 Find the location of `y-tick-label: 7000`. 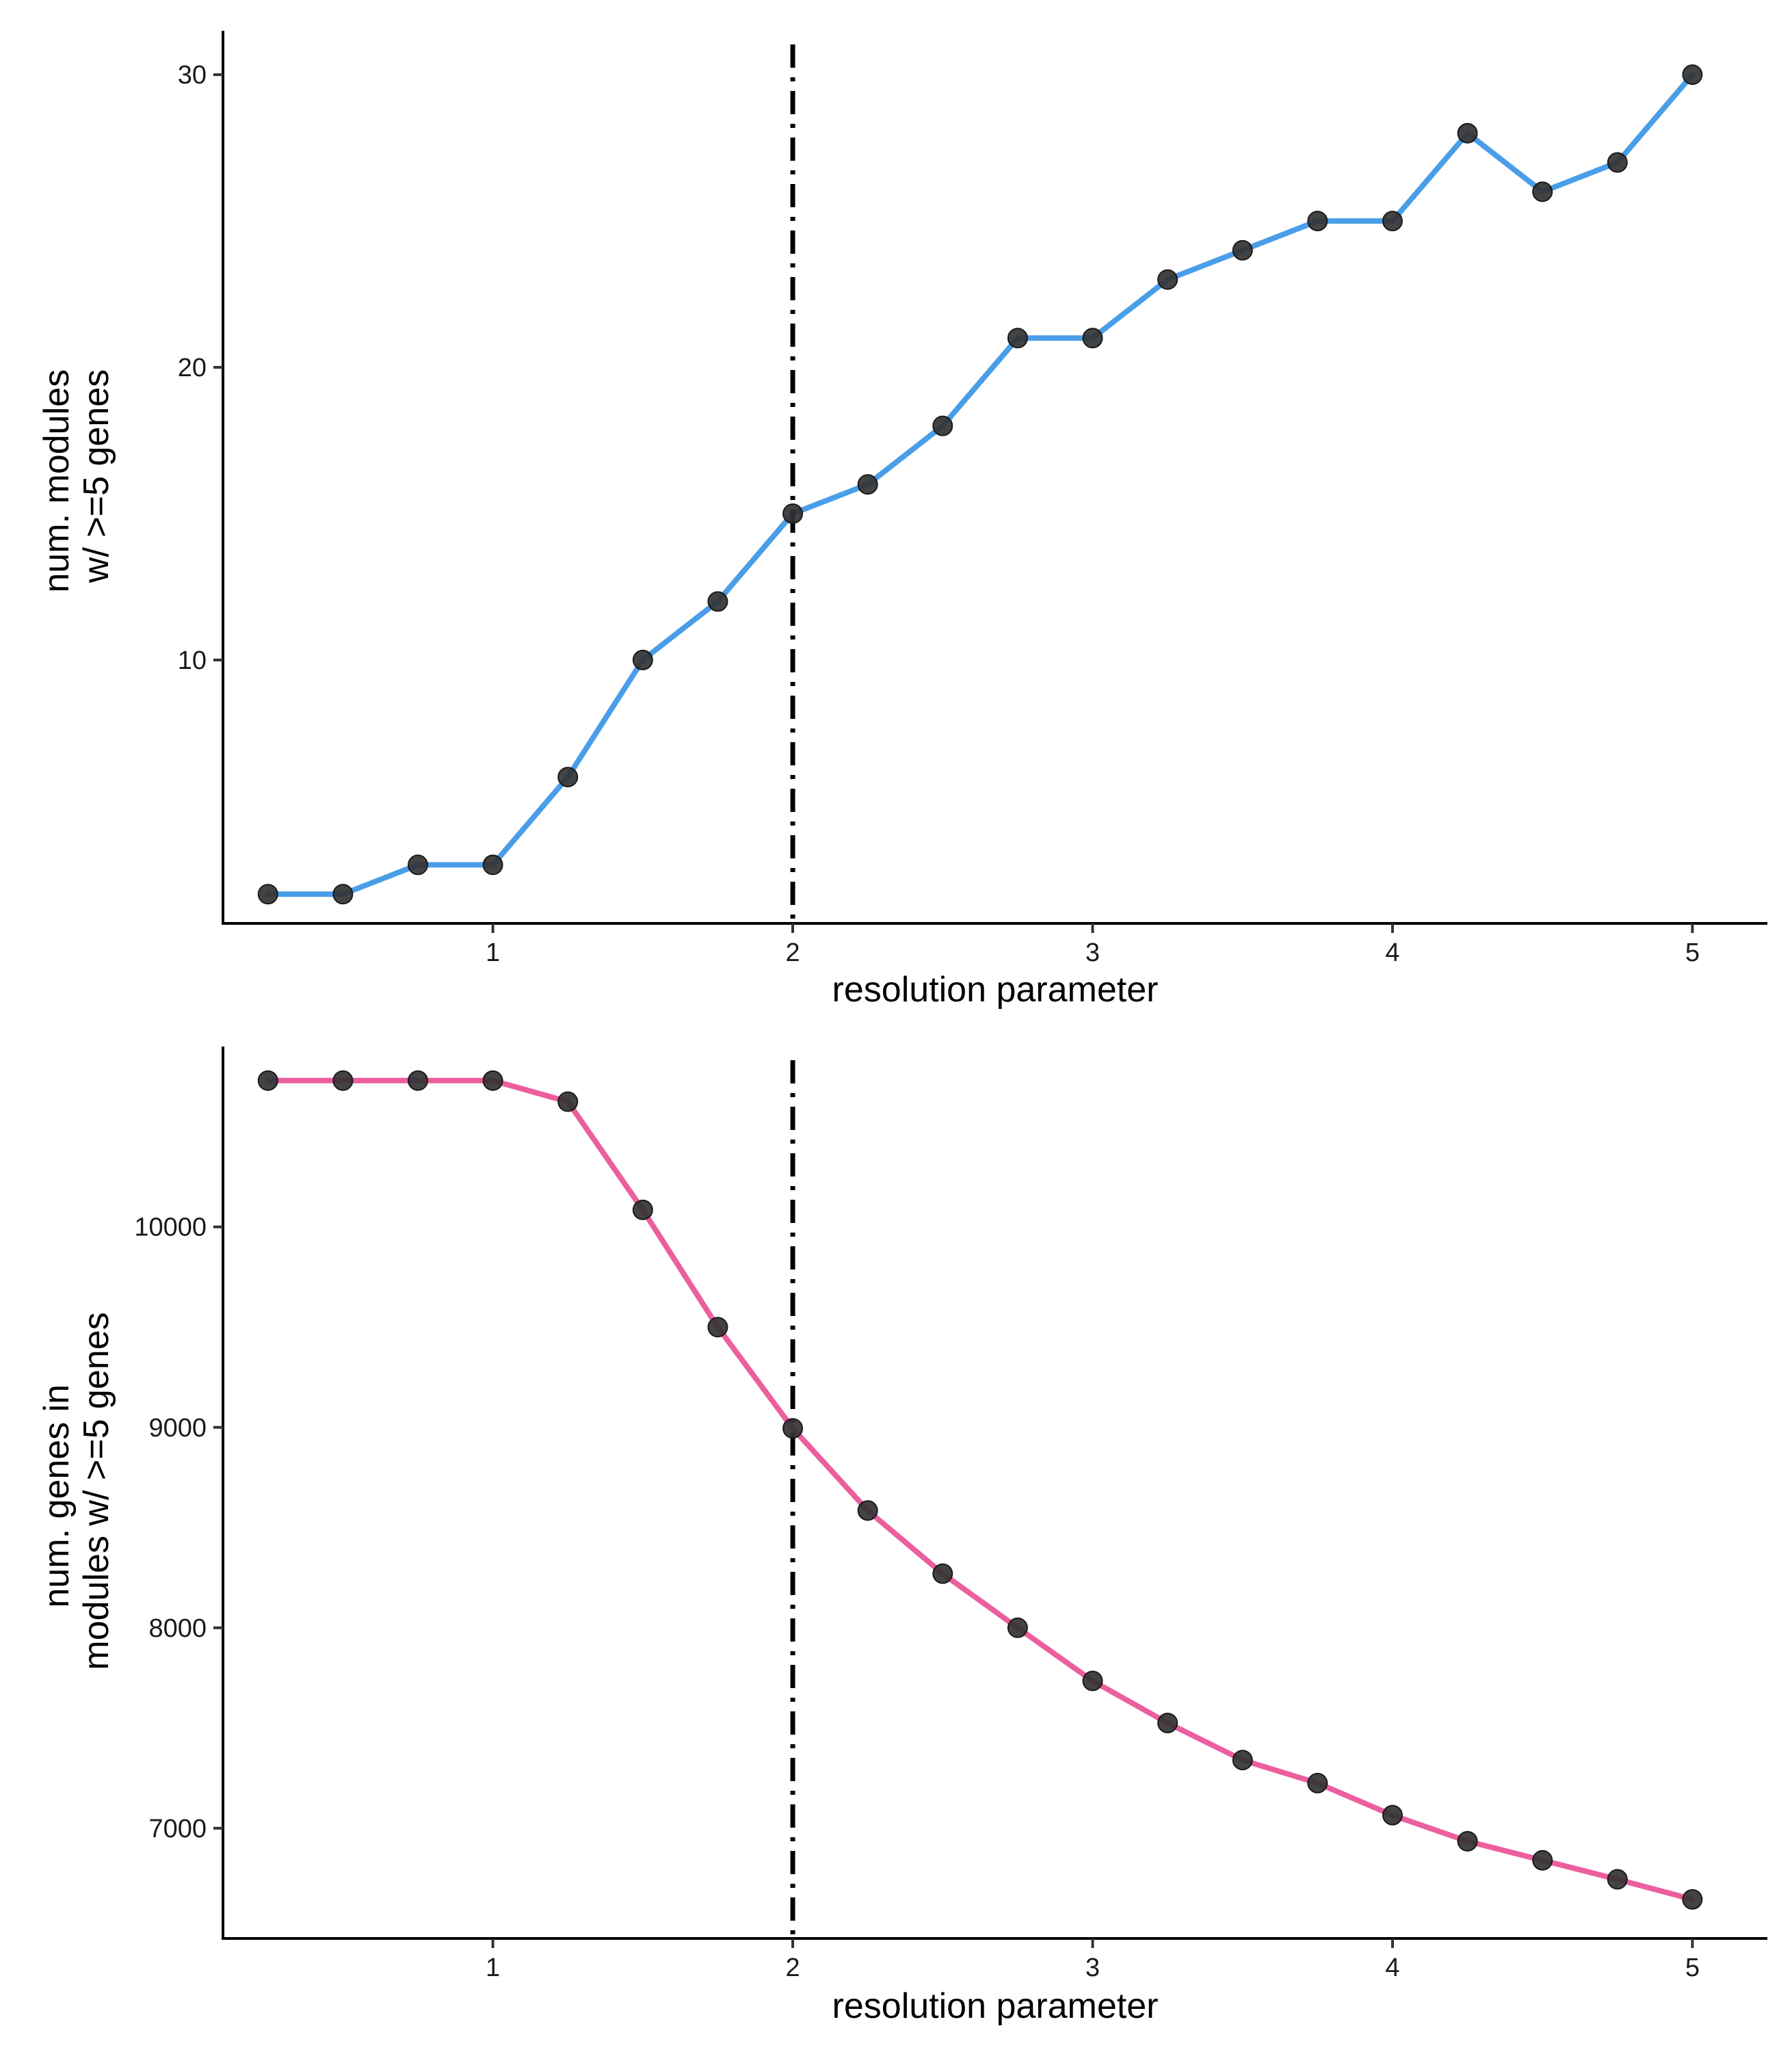

y-tick-label: 7000 is located at coordinates (177, 1829).